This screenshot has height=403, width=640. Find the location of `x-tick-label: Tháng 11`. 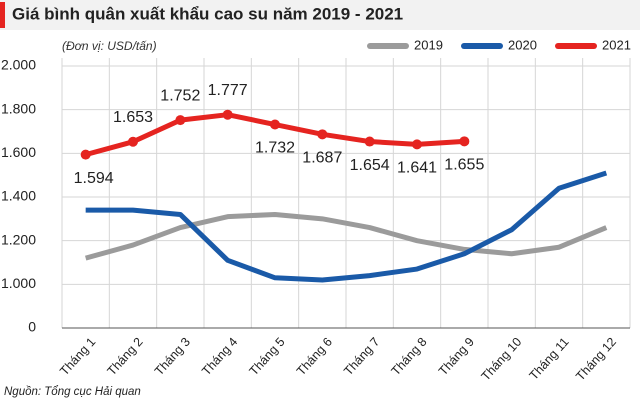

x-tick-label: Tháng 11 is located at coordinates (549, 359).